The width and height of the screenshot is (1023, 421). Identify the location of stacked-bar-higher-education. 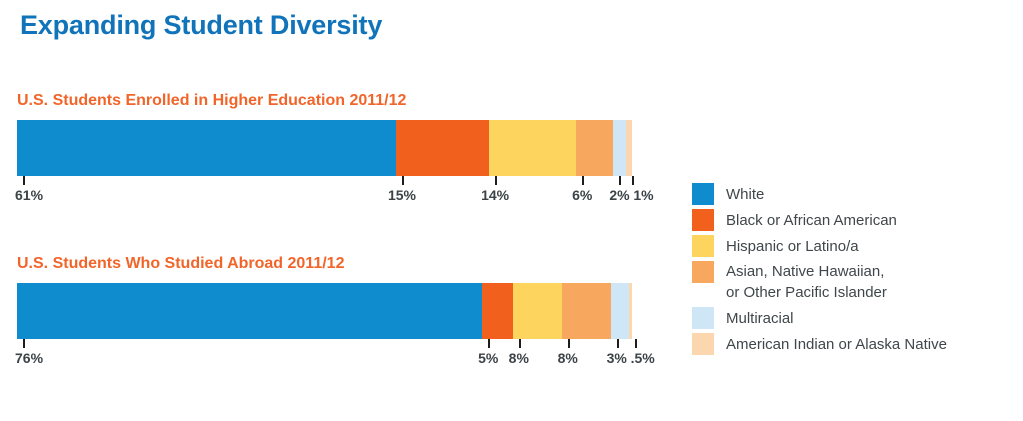
(324, 148).